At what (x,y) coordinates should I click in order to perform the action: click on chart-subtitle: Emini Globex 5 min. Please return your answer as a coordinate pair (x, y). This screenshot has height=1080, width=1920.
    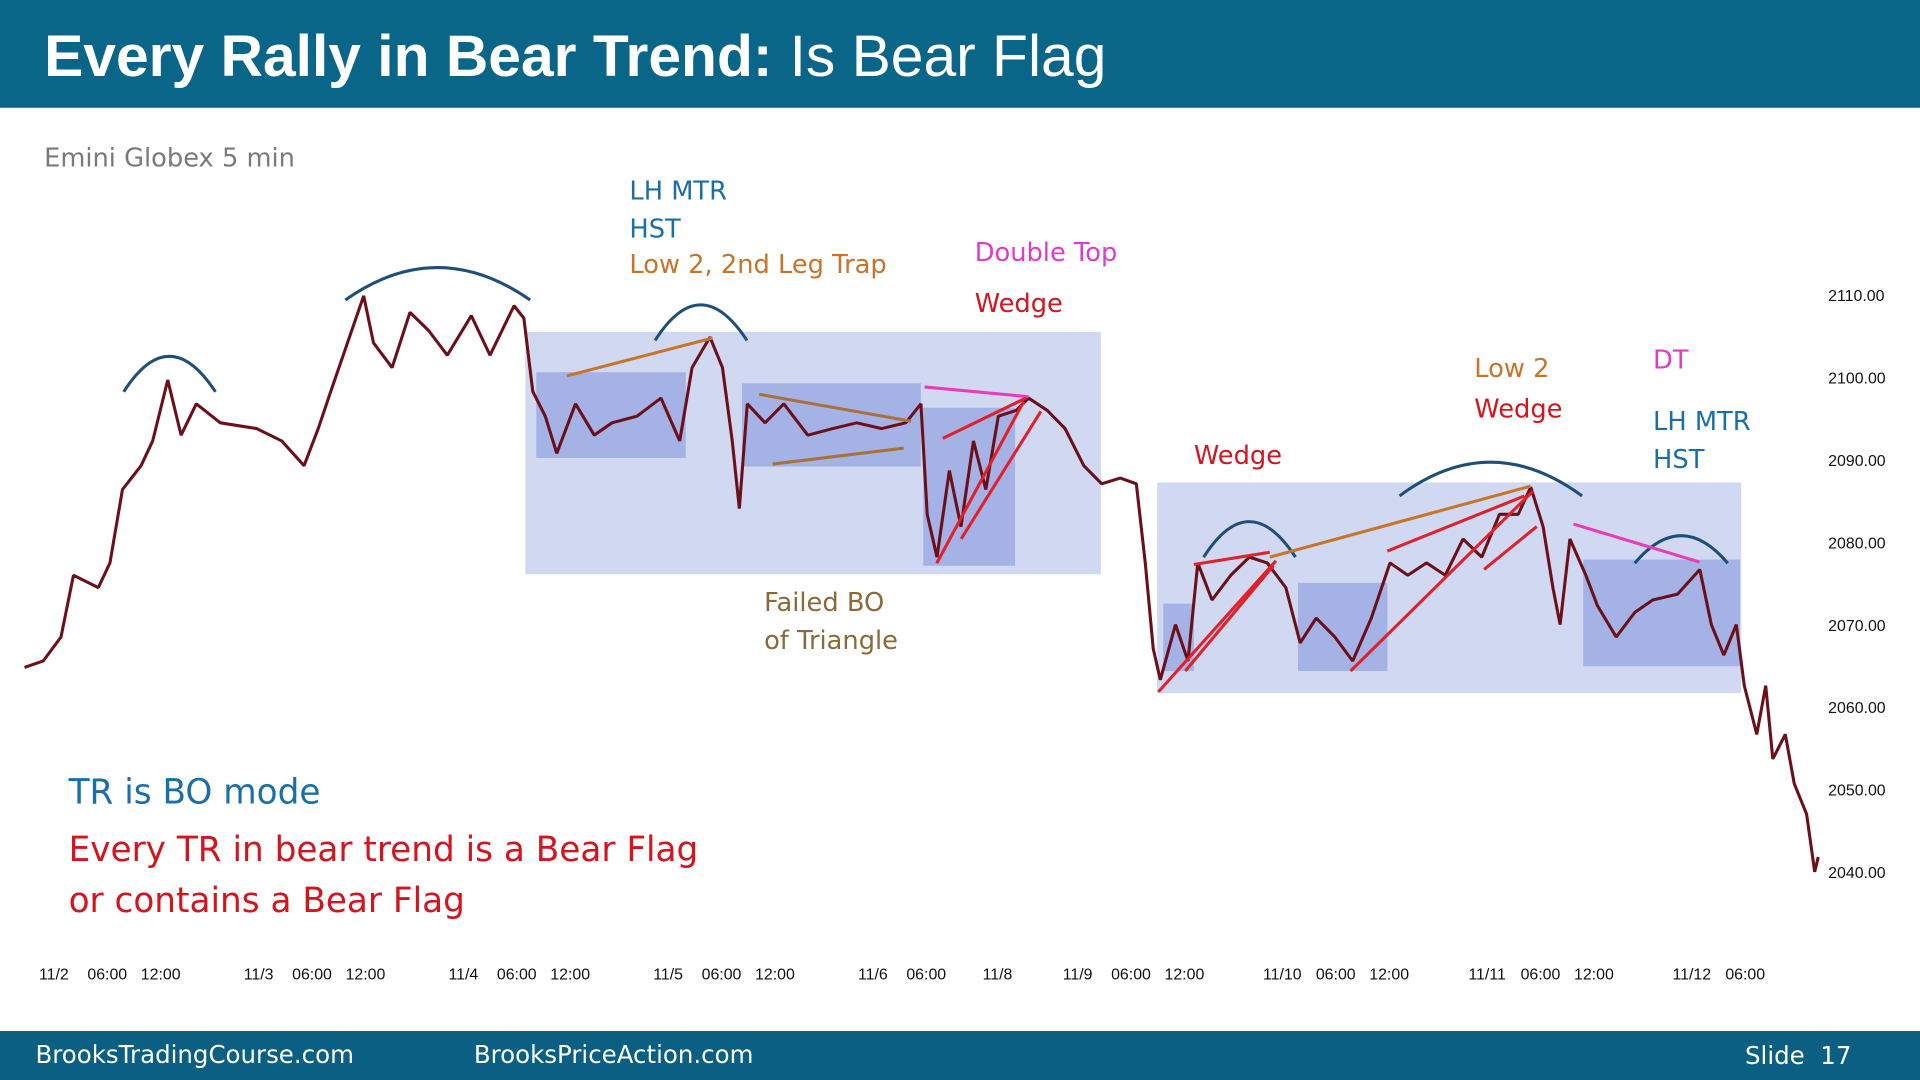
    Looking at the image, I should click on (169, 159).